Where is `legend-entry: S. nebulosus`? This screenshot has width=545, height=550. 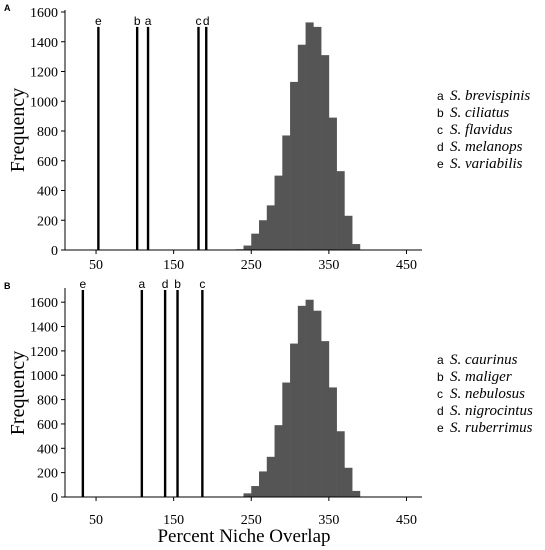 legend-entry: S. nebulosus is located at coordinates (487, 394).